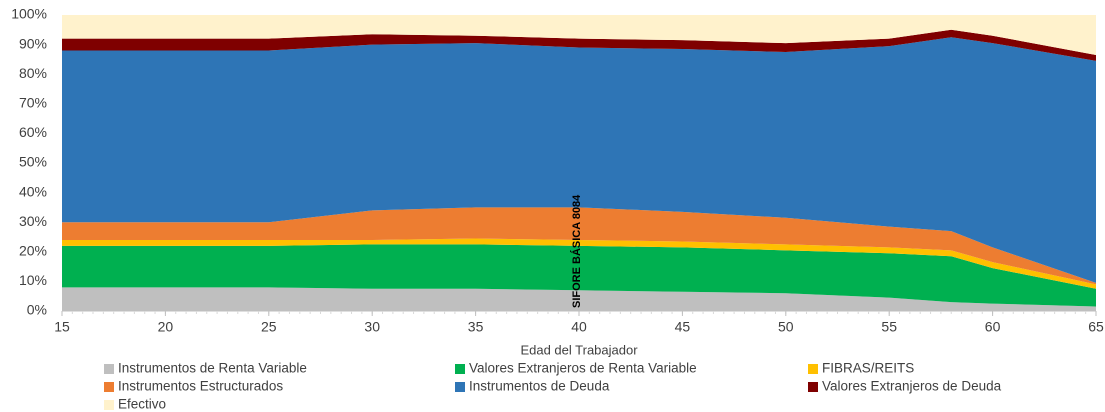 This screenshot has height=412, width=1105. What do you see at coordinates (212, 368) in the screenshot?
I see `legend-label: Instrumentos de Renta Variable` at bounding box center [212, 368].